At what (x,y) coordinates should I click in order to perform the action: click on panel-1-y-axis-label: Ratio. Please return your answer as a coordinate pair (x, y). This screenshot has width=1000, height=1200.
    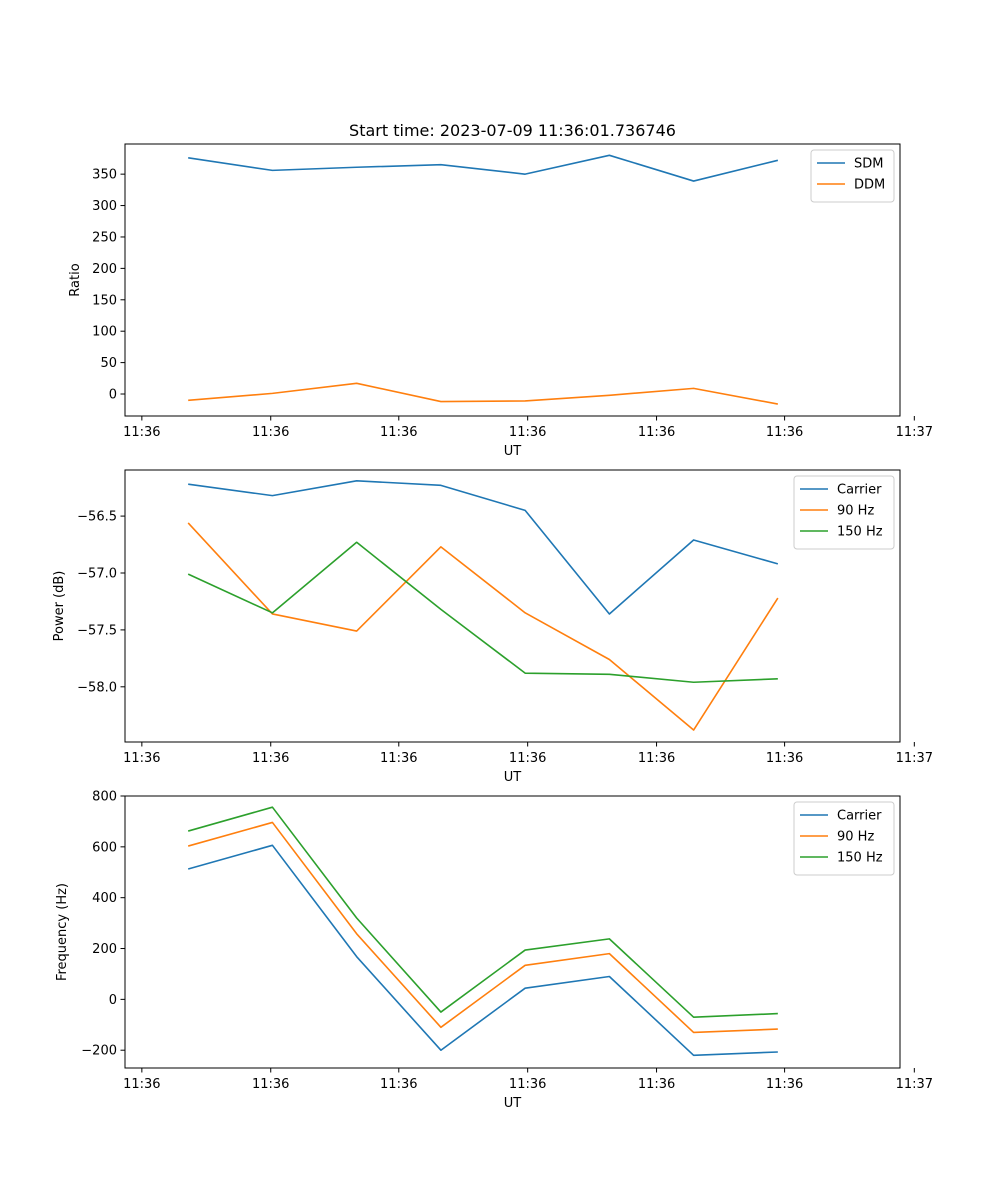
    Looking at the image, I should click on (75, 279).